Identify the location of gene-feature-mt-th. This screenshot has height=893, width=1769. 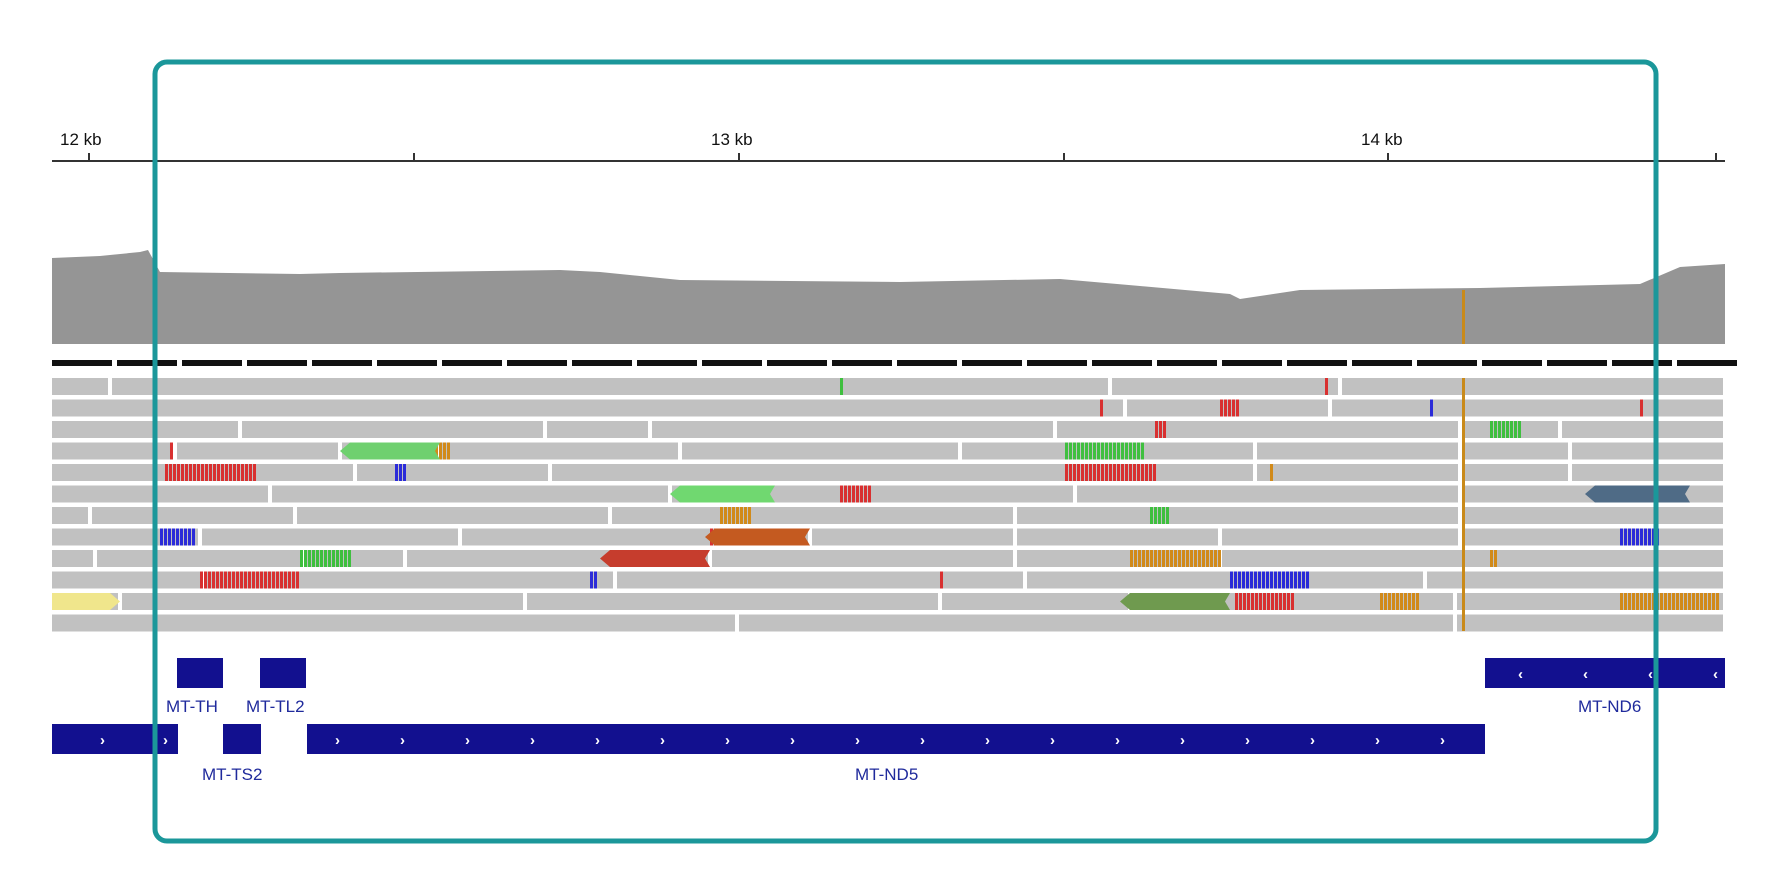
(200, 673).